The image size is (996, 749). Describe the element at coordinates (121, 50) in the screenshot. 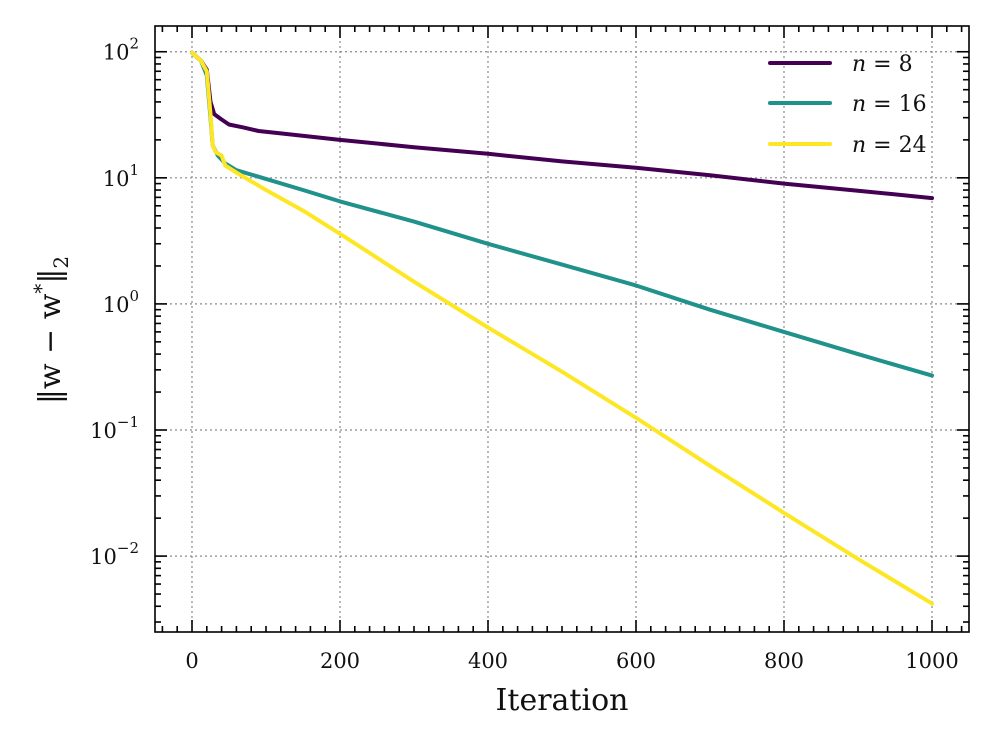

I see `y-tick-label: 10²` at that location.